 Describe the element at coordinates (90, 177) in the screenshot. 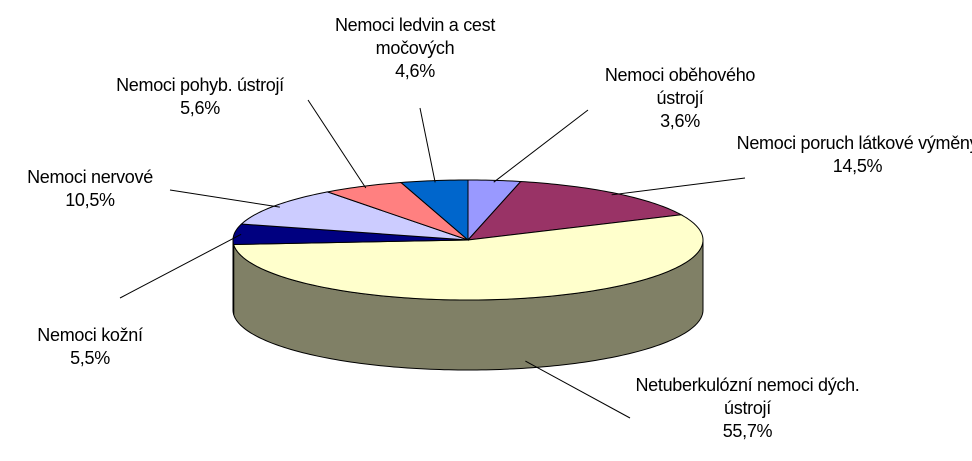

I see `category-name: Nemoci nervové` at that location.